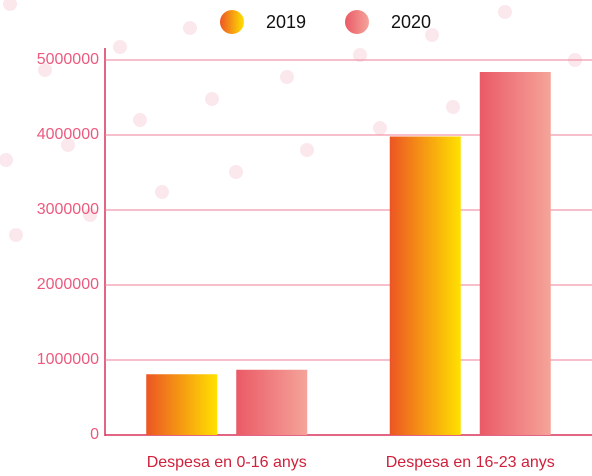  I want to click on legend-label: 2020, so click(411, 22).